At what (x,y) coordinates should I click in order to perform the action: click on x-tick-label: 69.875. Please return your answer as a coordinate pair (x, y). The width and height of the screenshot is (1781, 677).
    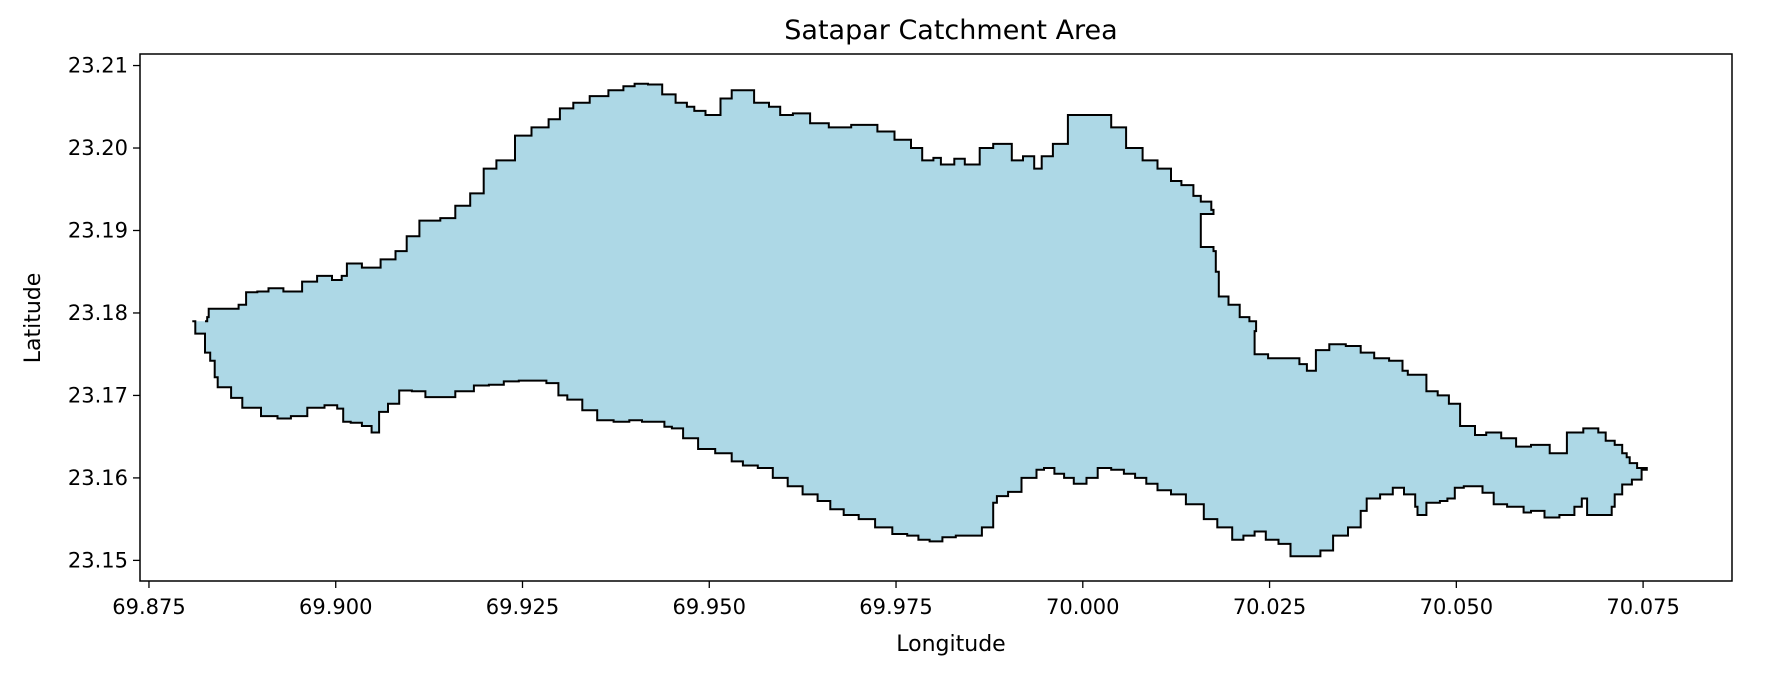
    Looking at the image, I should click on (148, 607).